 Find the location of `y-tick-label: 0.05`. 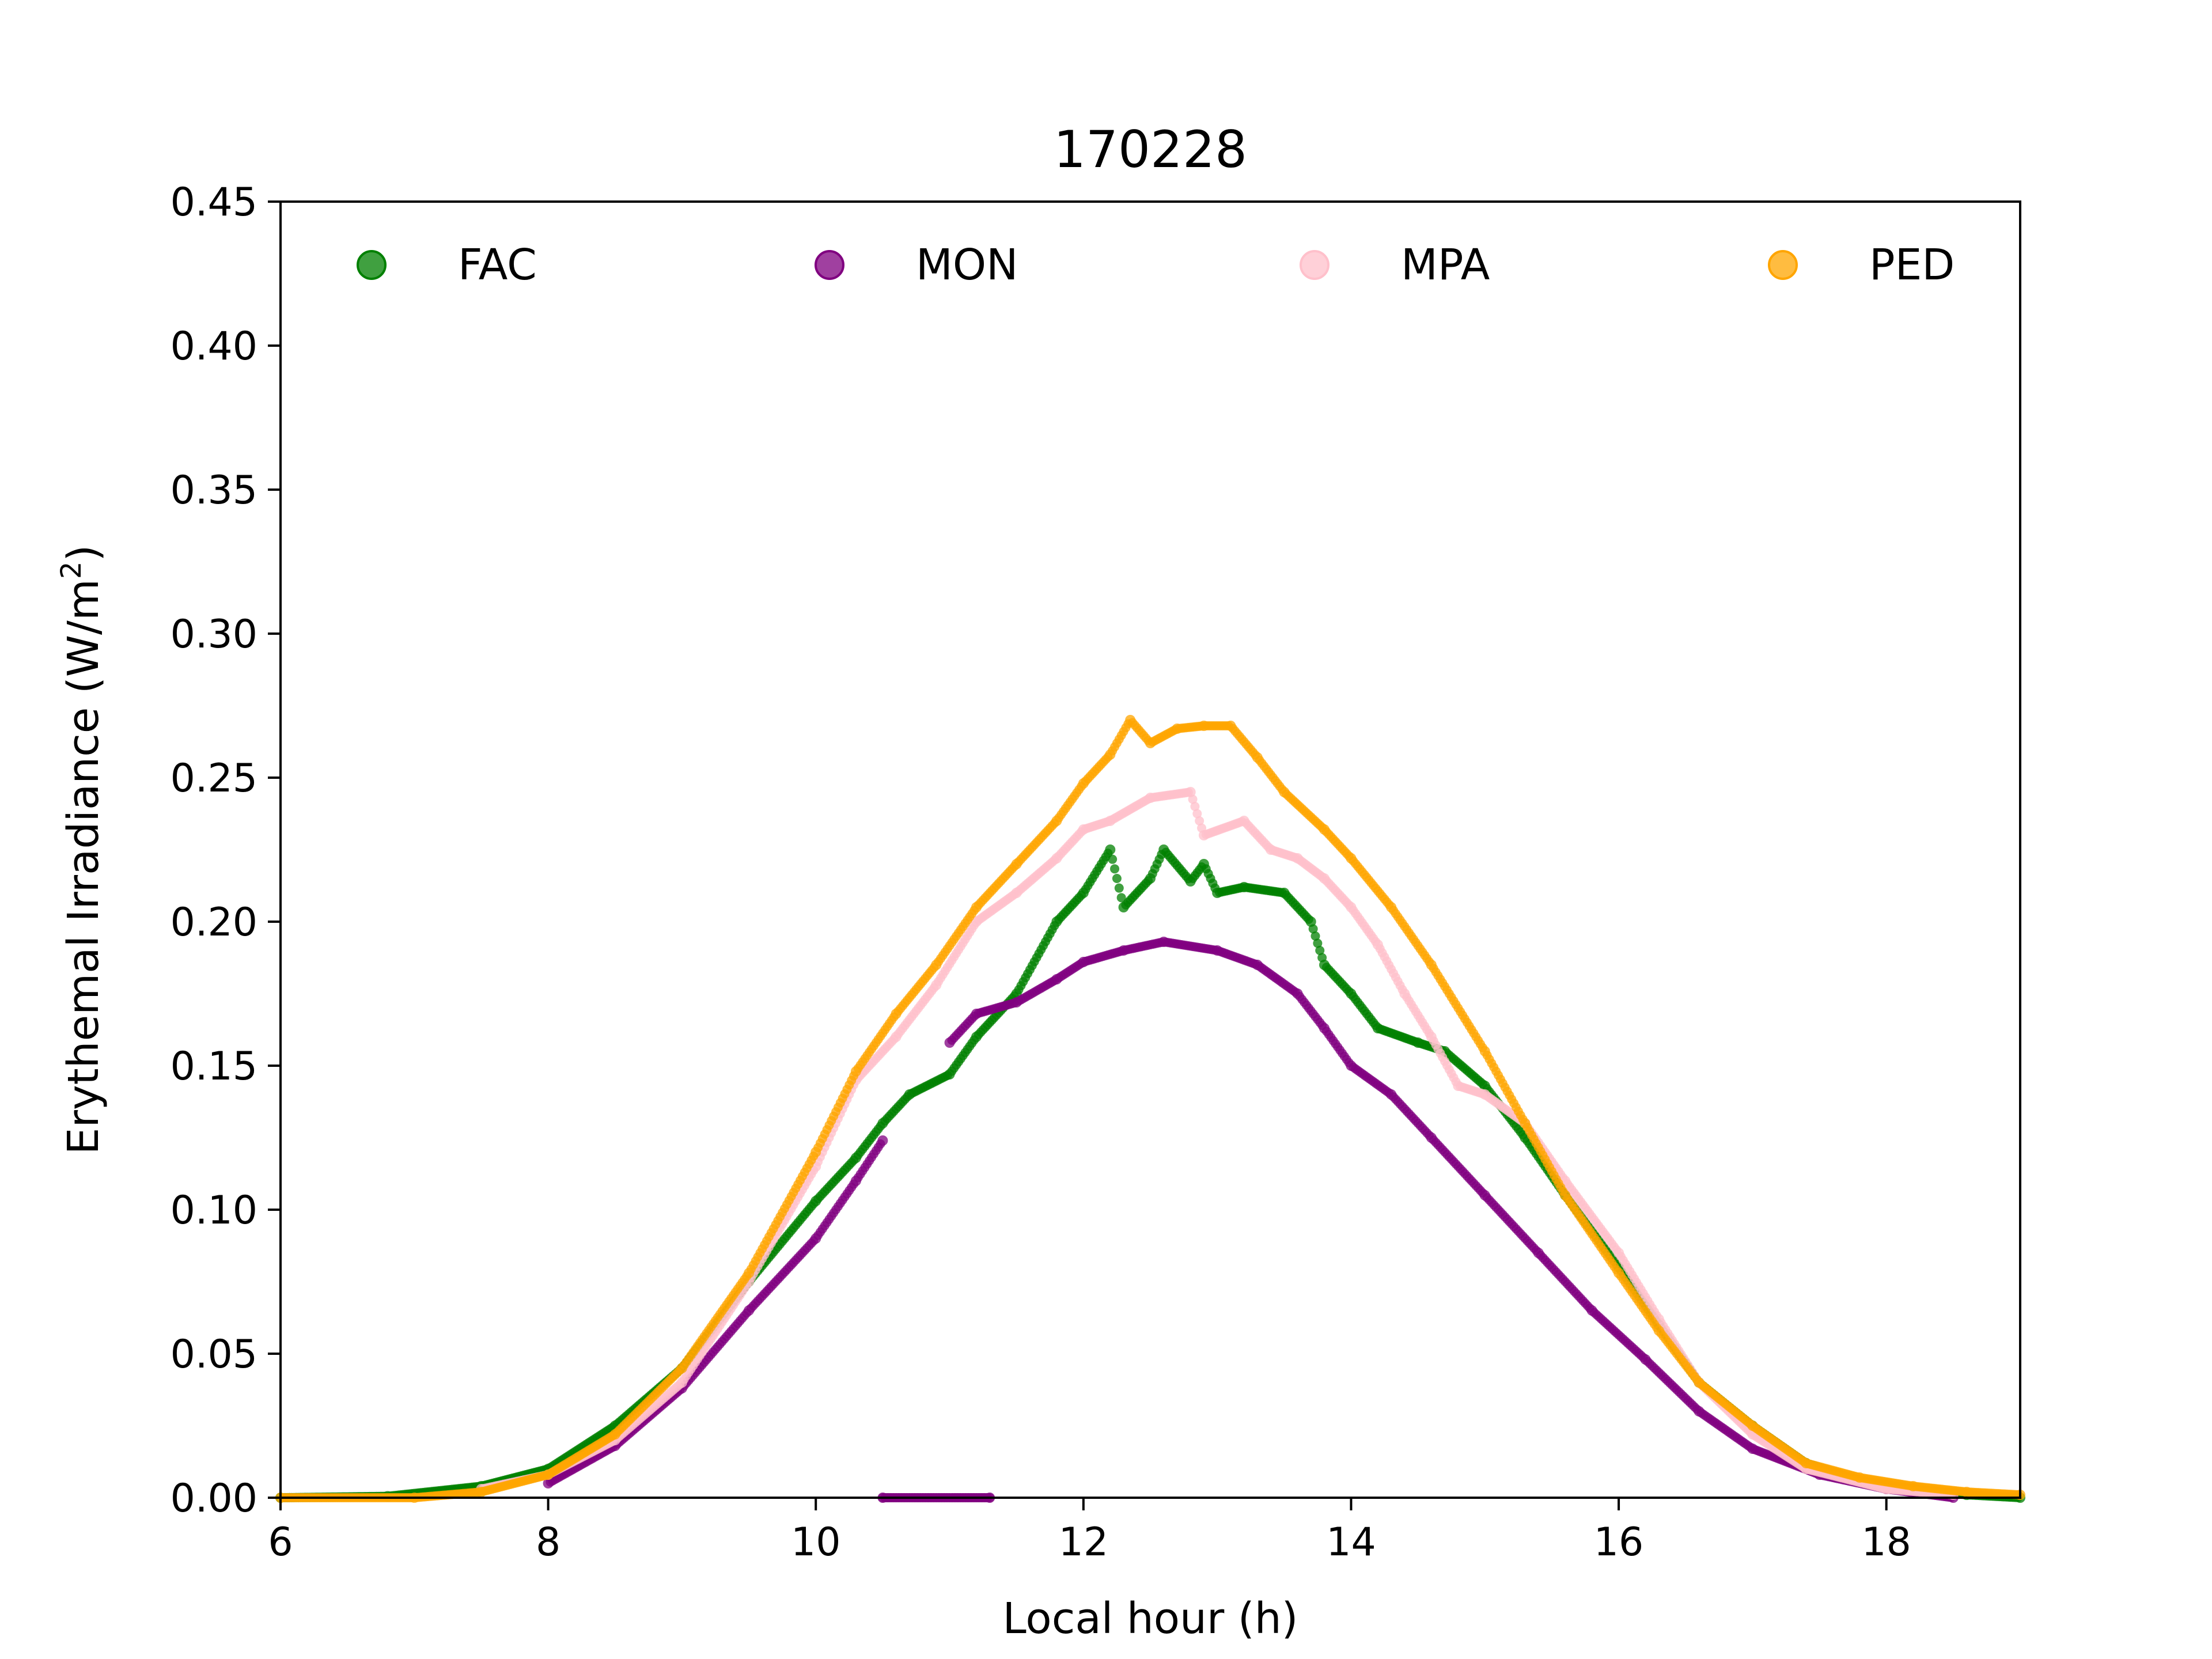

y-tick-label: 0.05 is located at coordinates (214, 1354).